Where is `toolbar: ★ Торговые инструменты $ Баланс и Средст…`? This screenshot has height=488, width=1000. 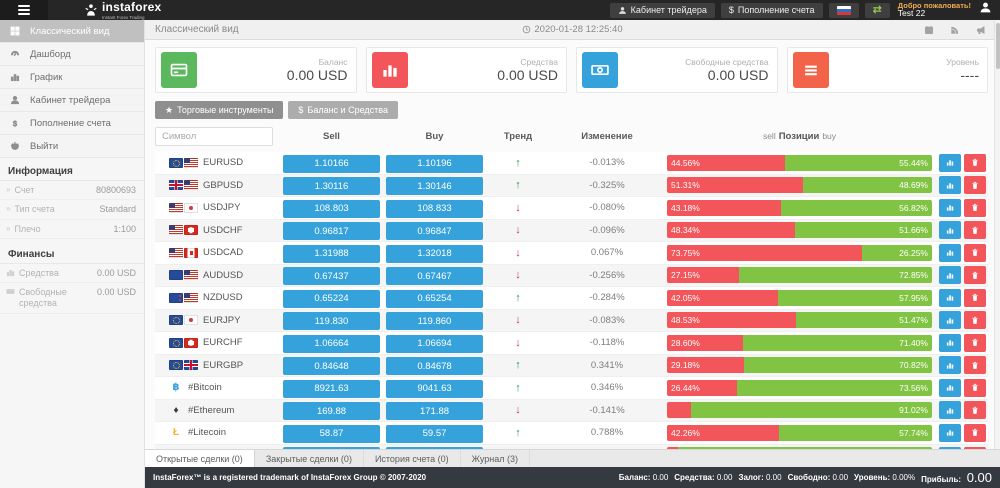 toolbar: ★ Торговые инструменты $ Баланс и Средст… is located at coordinates (571, 110).